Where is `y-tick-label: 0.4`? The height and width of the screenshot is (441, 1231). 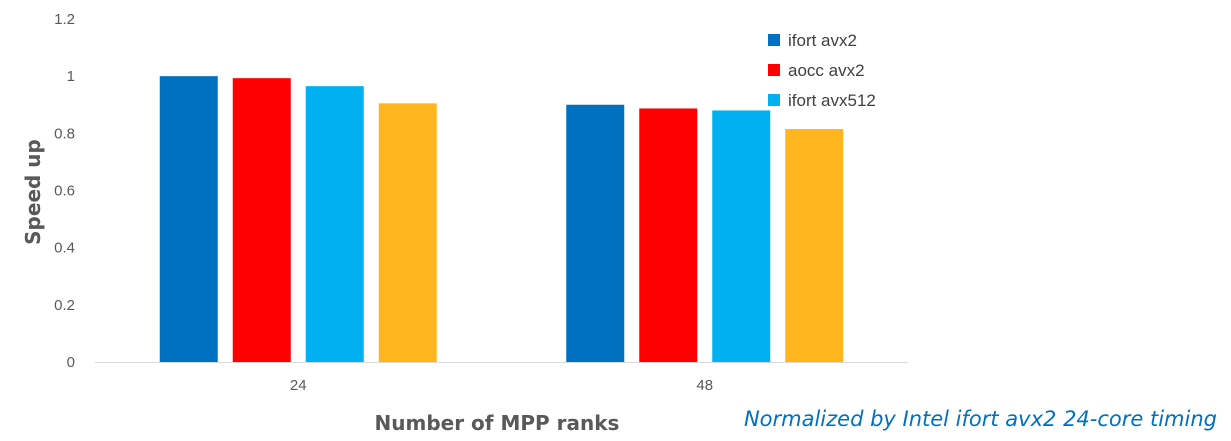 y-tick-label: 0.4 is located at coordinates (64, 248).